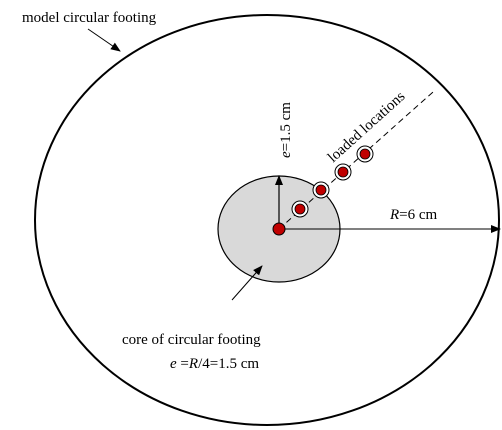 Image resolution: width=502 pixels, height=430 pixels. Describe the element at coordinates (247, 283) in the screenshot. I see `core-footing-leader-arrow` at that location.